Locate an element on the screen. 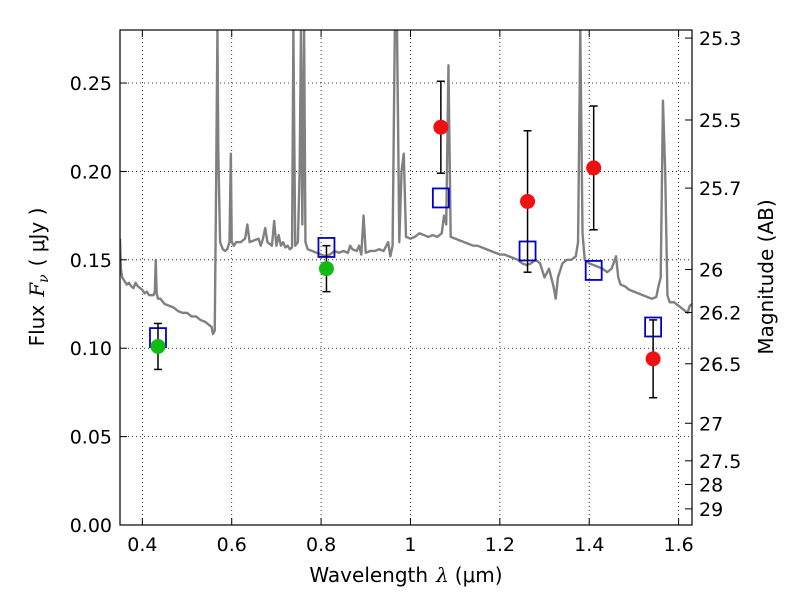  mag-tick-label: 25.7 is located at coordinates (720, 189).